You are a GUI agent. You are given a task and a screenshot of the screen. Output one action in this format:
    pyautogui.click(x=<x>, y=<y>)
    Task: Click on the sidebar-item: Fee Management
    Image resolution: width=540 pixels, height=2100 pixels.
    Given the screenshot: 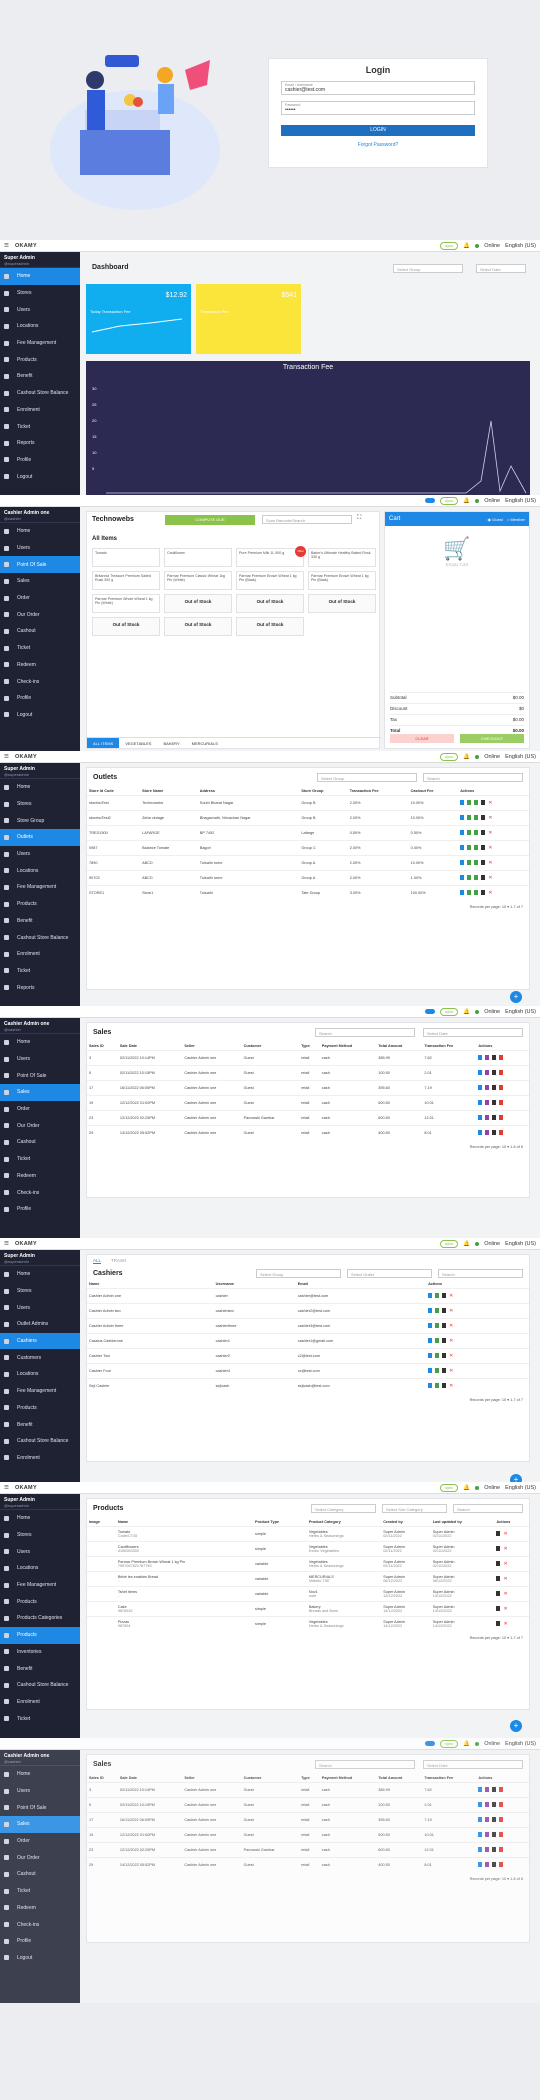 What is the action you would take?
    pyautogui.click(x=40, y=343)
    